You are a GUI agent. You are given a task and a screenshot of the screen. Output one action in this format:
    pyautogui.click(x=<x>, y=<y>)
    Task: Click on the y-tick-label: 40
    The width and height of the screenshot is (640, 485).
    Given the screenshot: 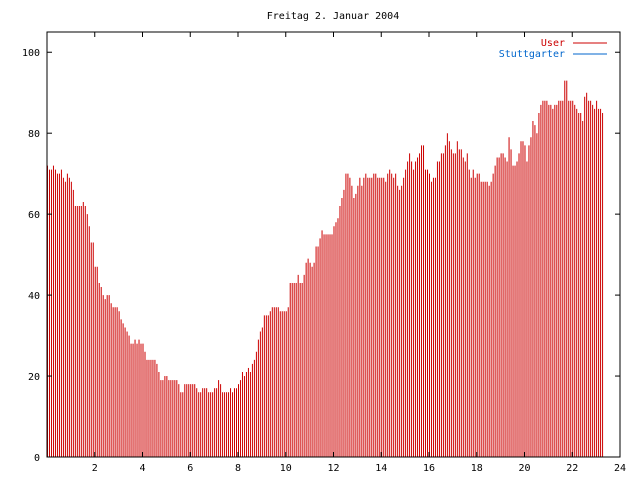 What is the action you would take?
    pyautogui.click(x=34, y=296)
    